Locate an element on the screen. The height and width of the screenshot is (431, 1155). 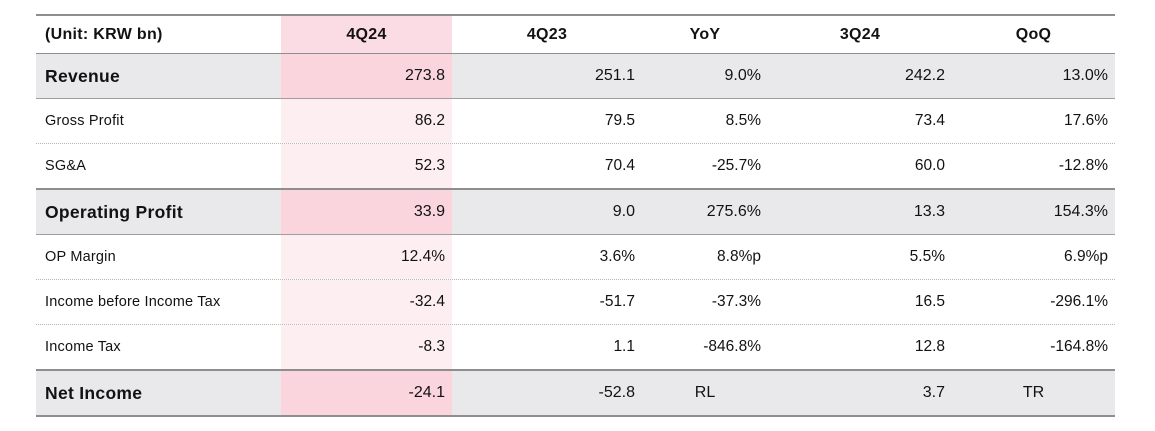
cell-4q23: 3.6% is located at coordinates (617, 256).